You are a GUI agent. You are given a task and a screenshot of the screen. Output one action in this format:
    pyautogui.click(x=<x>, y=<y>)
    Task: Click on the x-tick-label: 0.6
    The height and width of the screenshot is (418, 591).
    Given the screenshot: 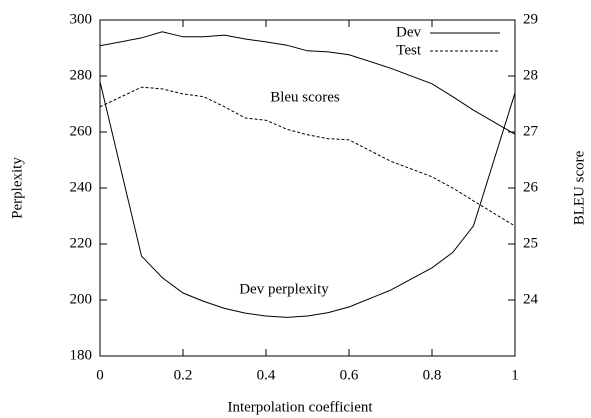 What is the action you would take?
    pyautogui.click(x=349, y=375)
    